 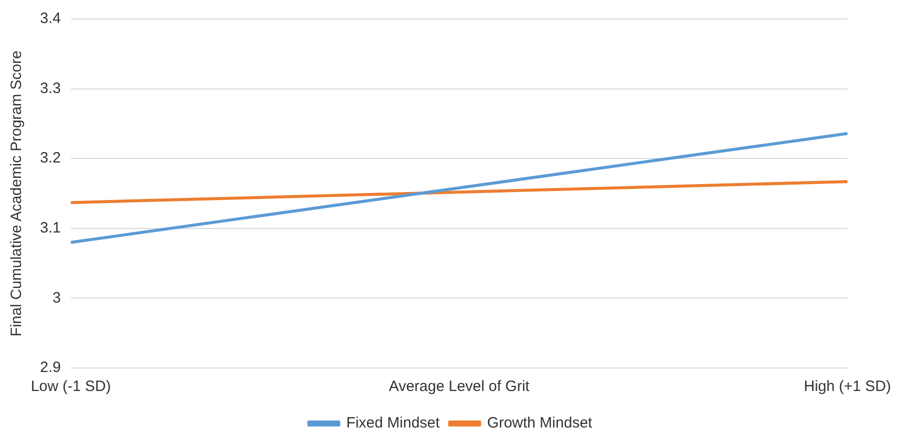 What do you see at coordinates (459, 387) in the screenshot?
I see `x-tick-label: Average Level of Grit` at bounding box center [459, 387].